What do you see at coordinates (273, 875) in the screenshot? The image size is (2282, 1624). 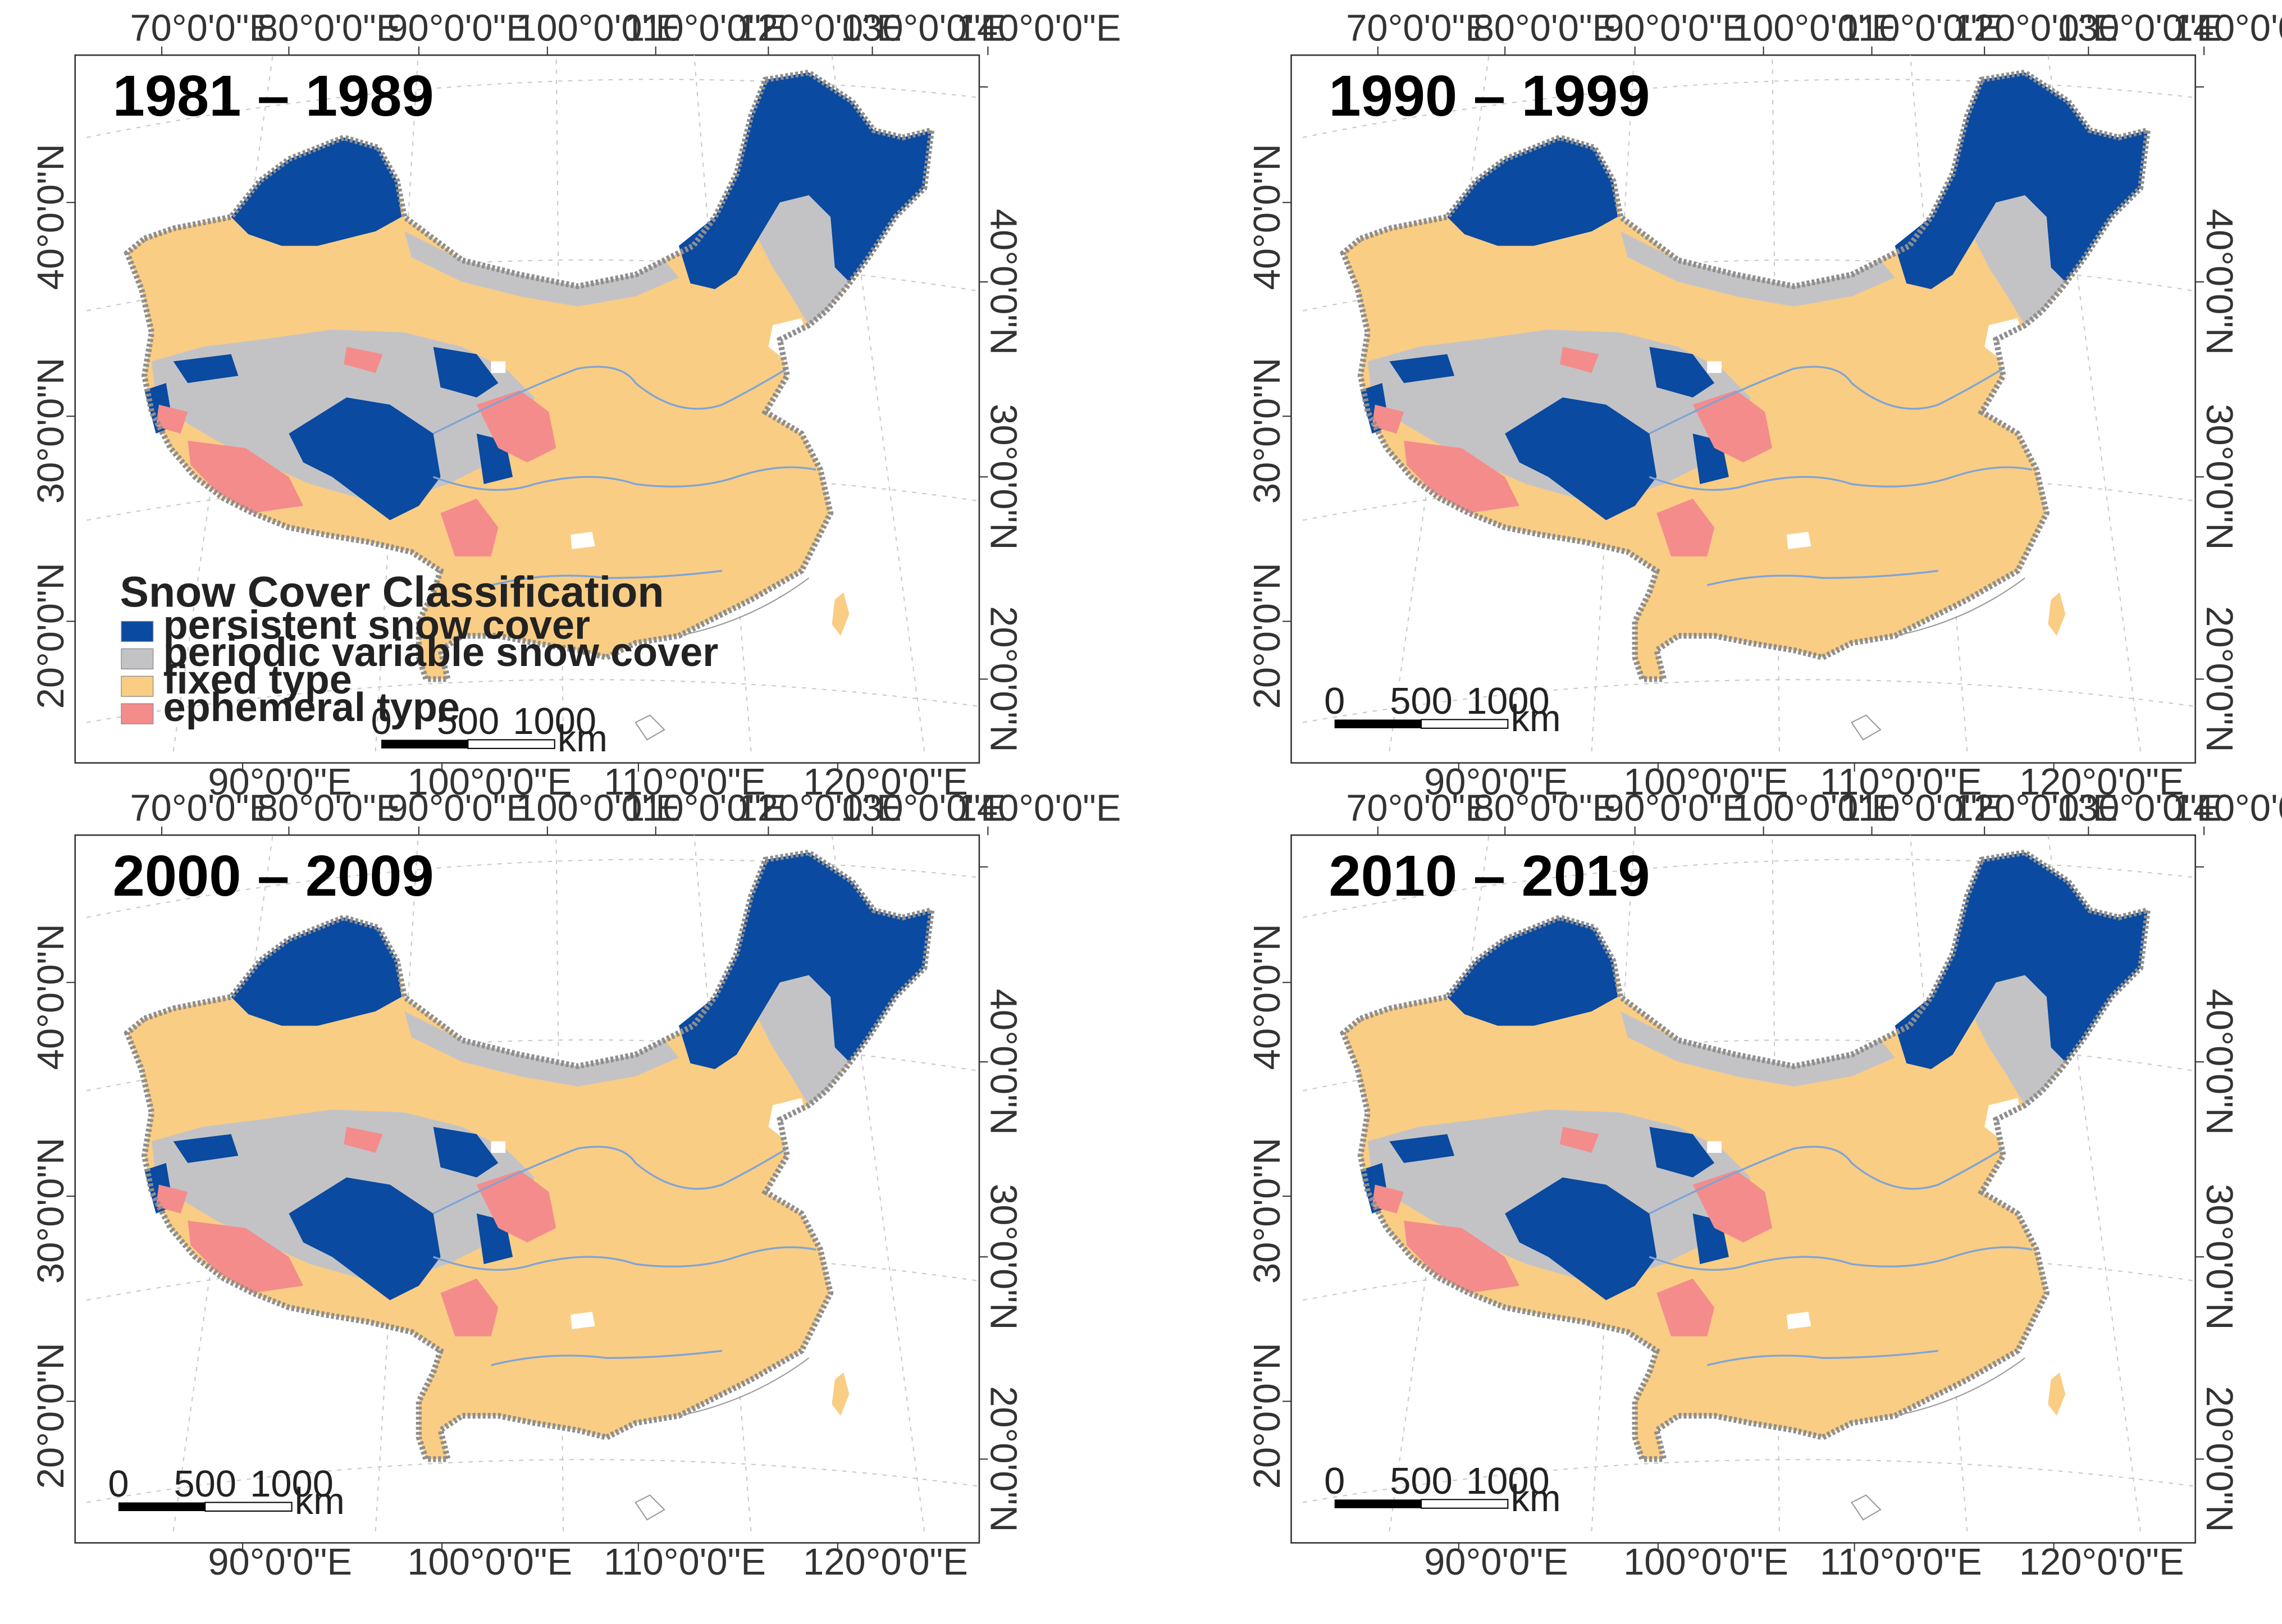 I see `period-label: 2000 – 2009` at bounding box center [273, 875].